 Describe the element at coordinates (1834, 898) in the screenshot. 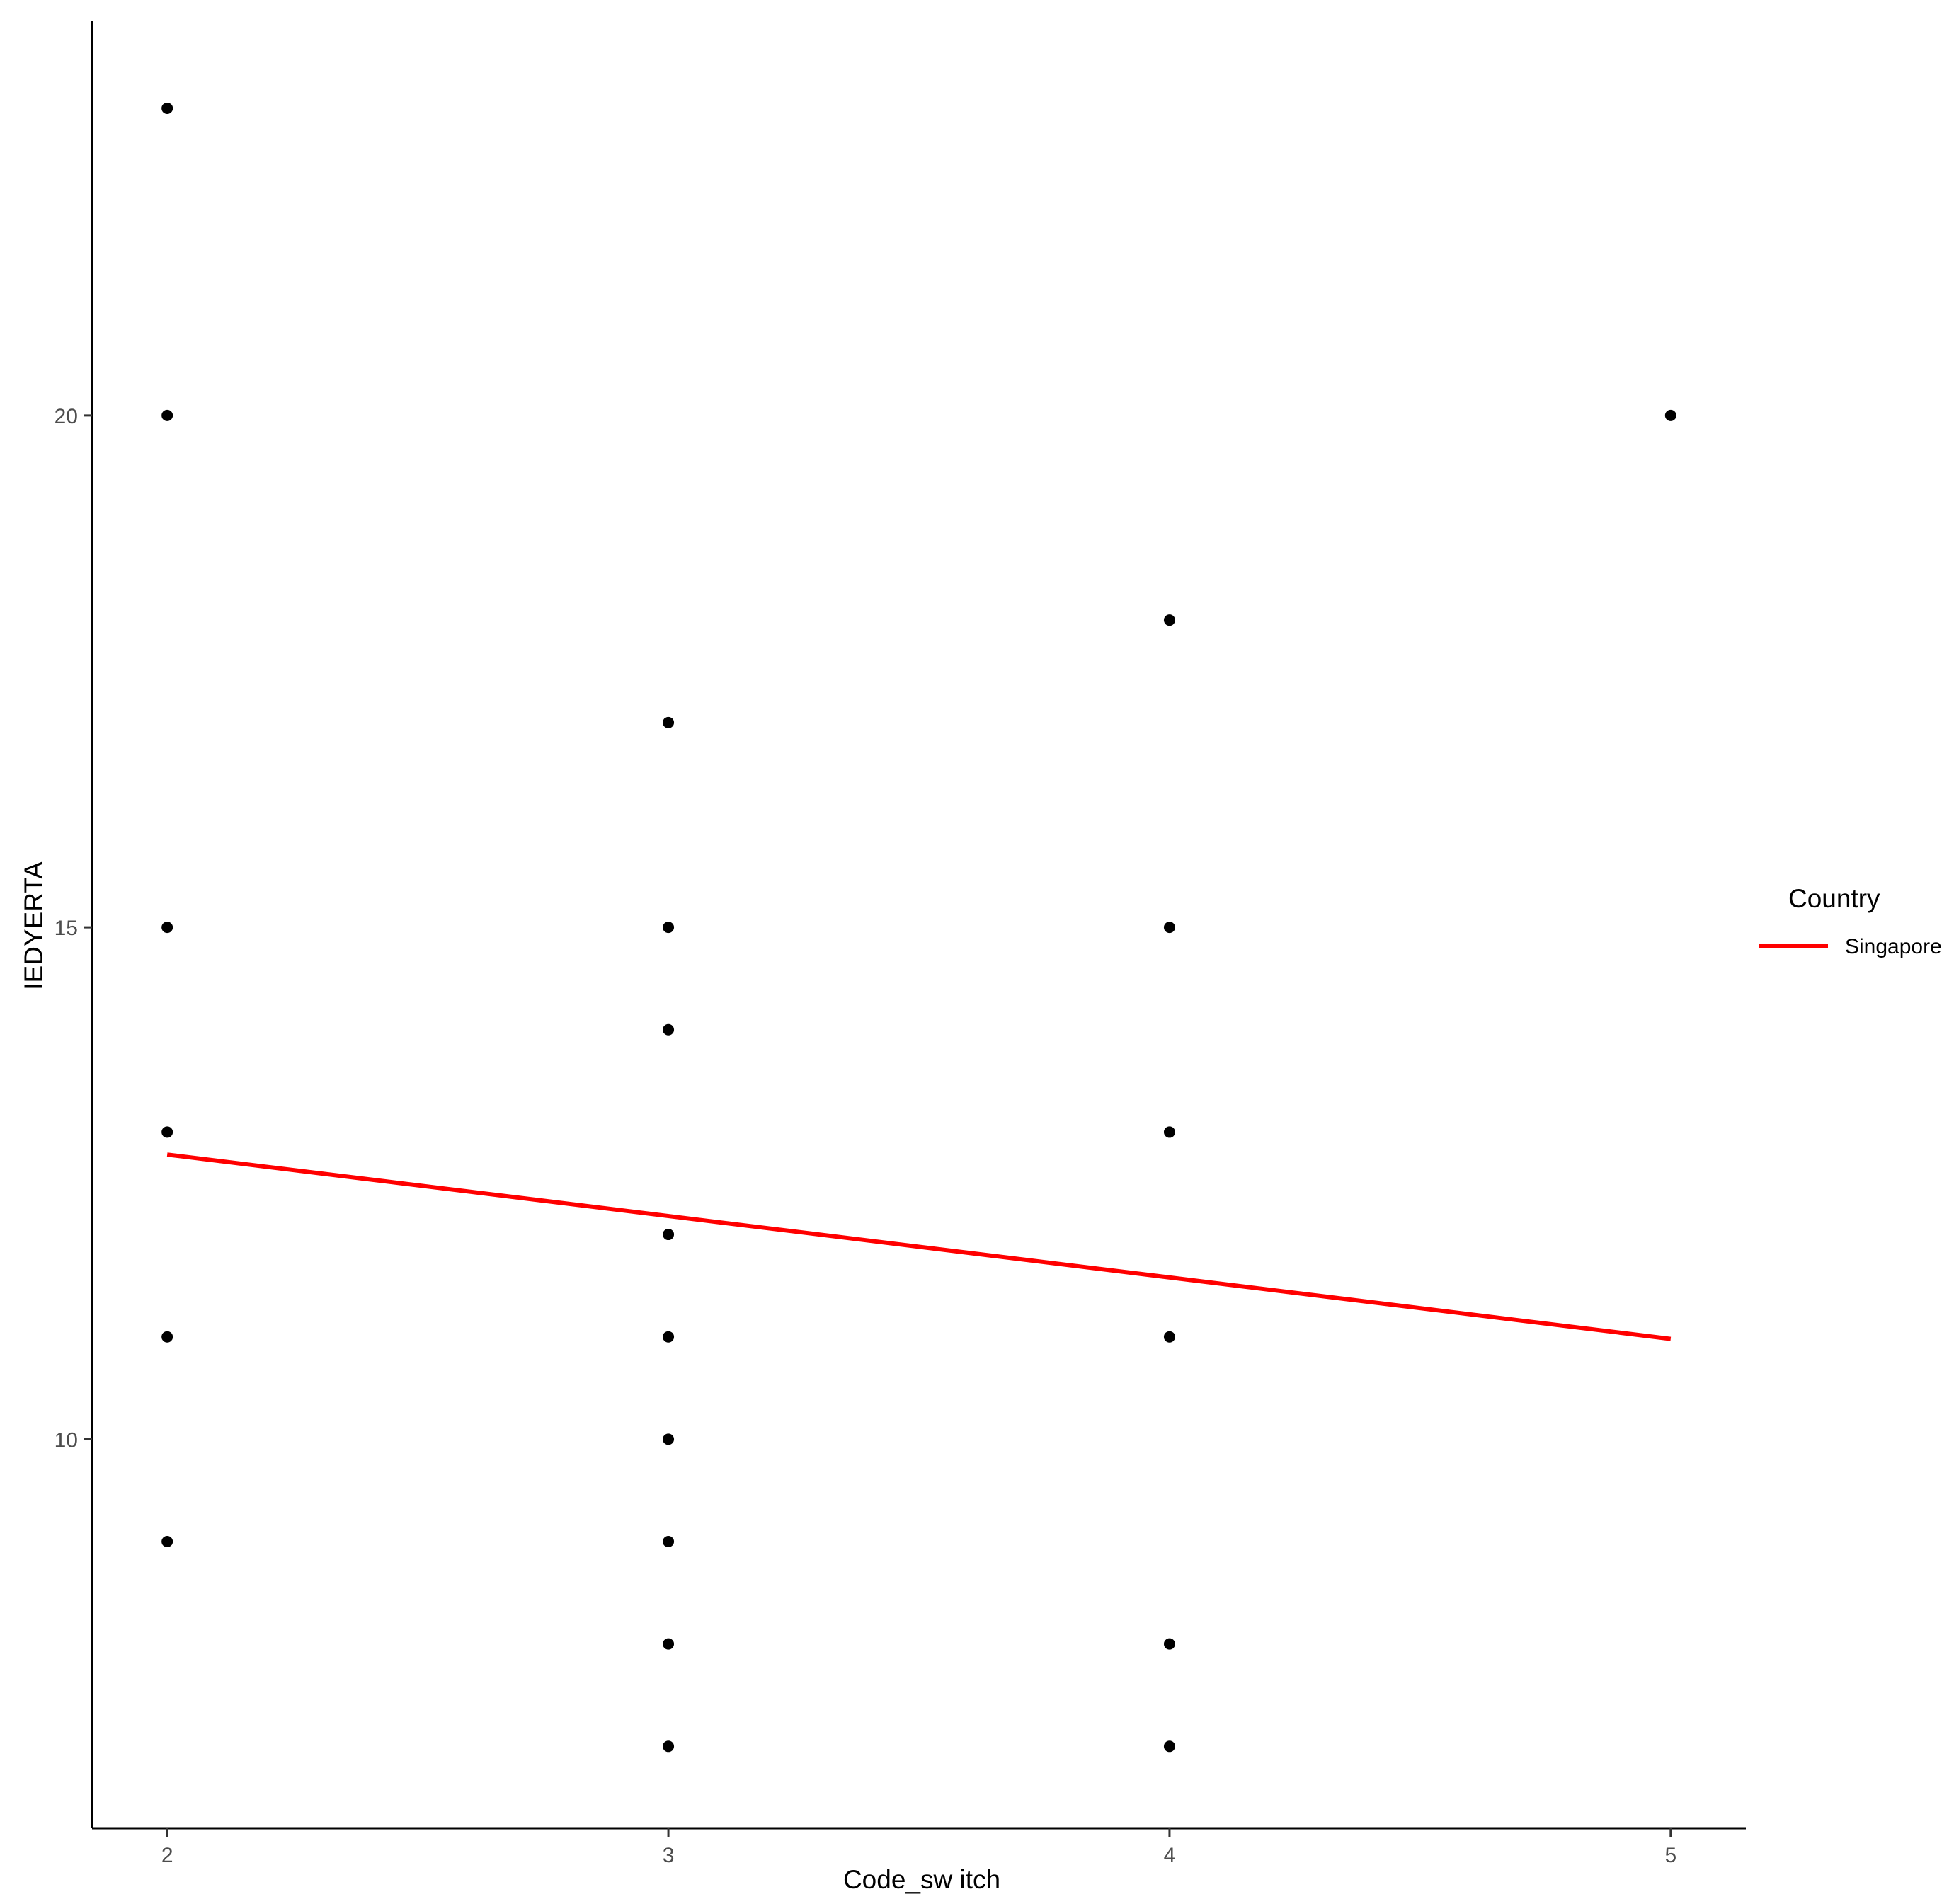

I see `legend-title: Country` at that location.